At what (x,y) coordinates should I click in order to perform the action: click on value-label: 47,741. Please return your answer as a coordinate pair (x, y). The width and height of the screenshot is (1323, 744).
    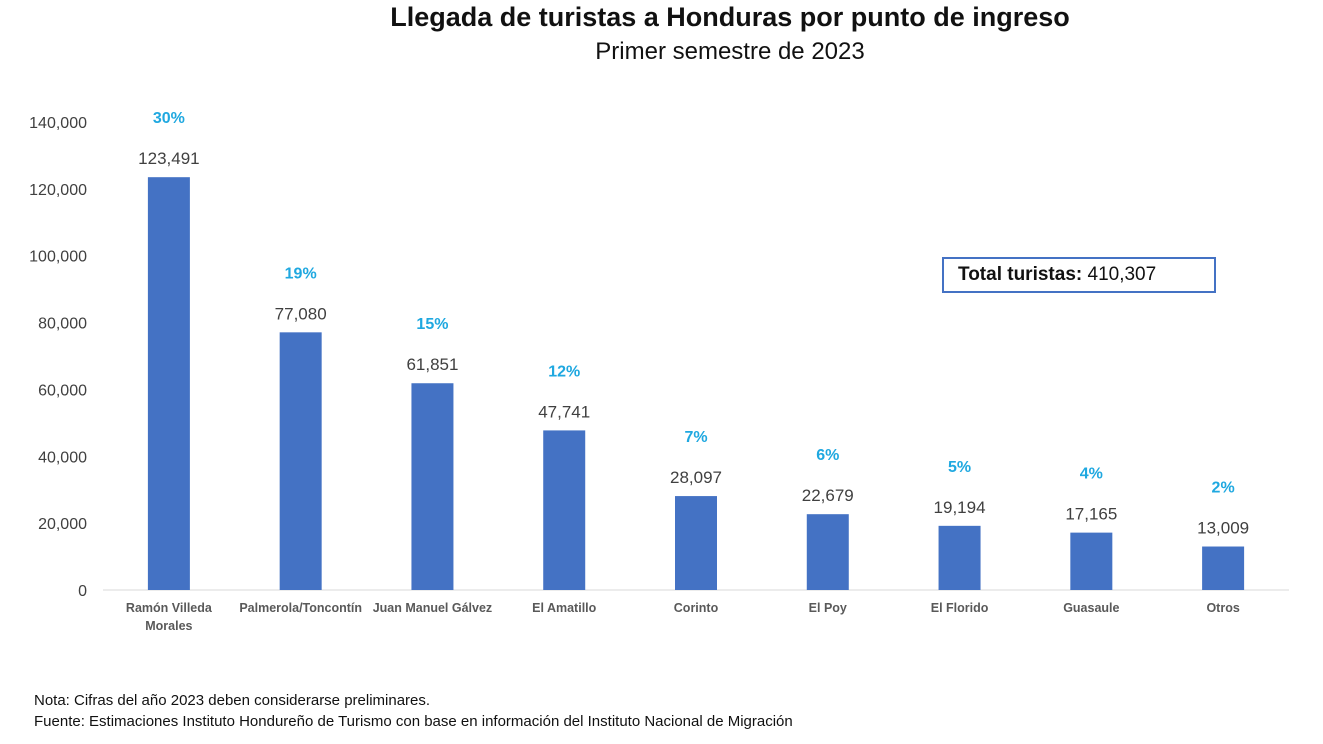
    Looking at the image, I should click on (564, 411).